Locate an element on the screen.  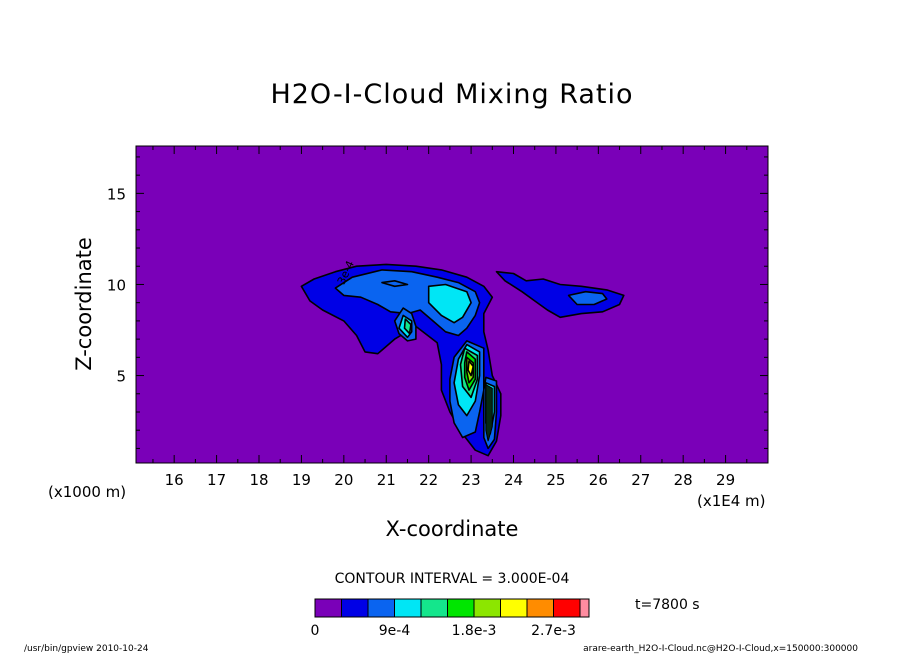
contour-dense-streak is located at coordinates (489, 412).